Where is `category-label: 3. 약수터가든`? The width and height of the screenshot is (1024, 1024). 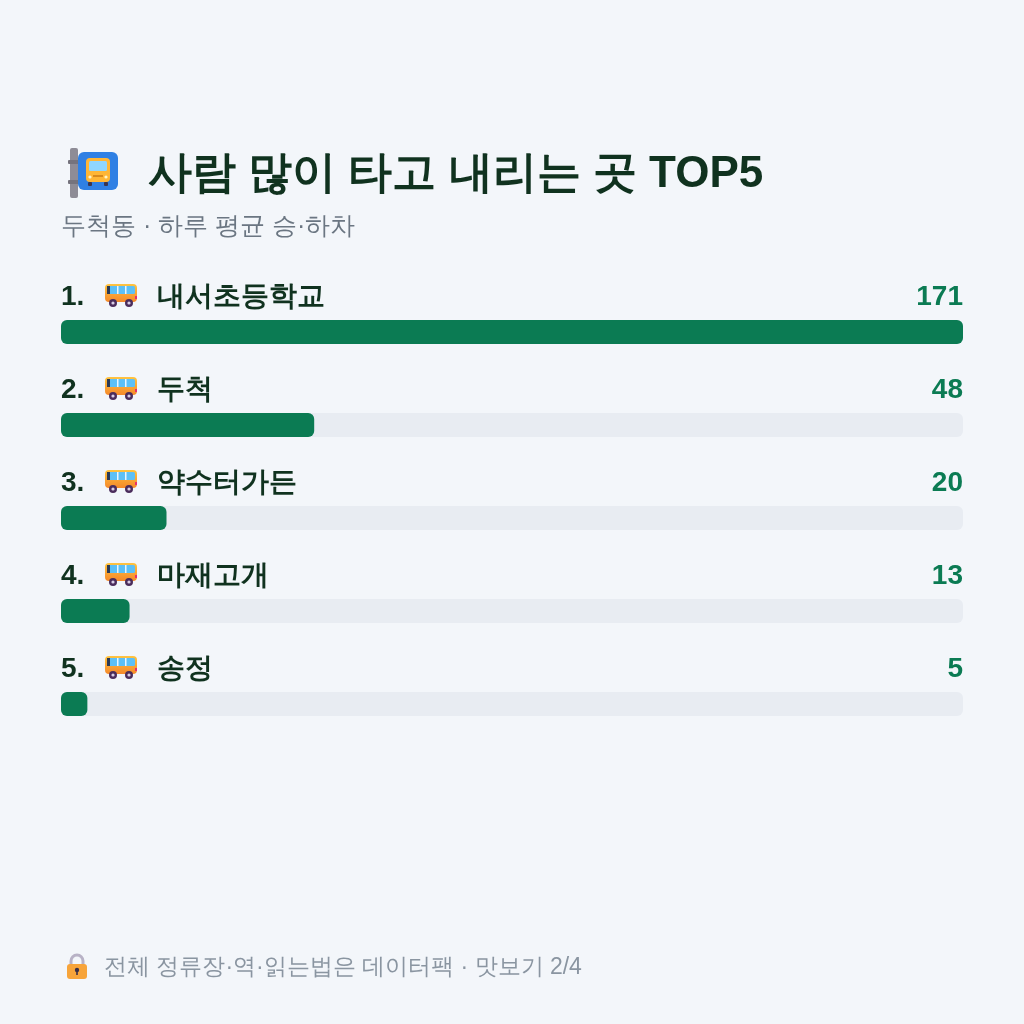
category-label: 3. 약수터가든 is located at coordinates (179, 481).